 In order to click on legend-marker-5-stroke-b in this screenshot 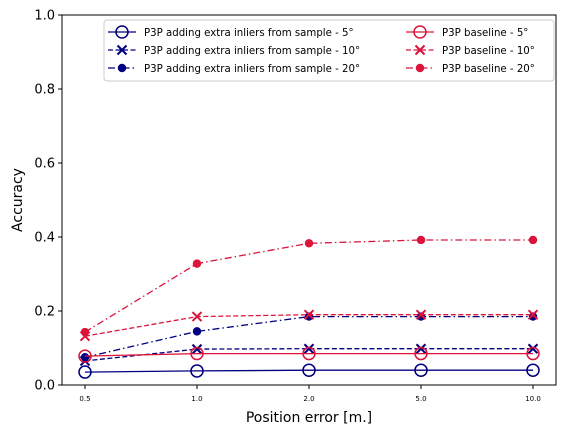, I will do `click(420, 50)`.